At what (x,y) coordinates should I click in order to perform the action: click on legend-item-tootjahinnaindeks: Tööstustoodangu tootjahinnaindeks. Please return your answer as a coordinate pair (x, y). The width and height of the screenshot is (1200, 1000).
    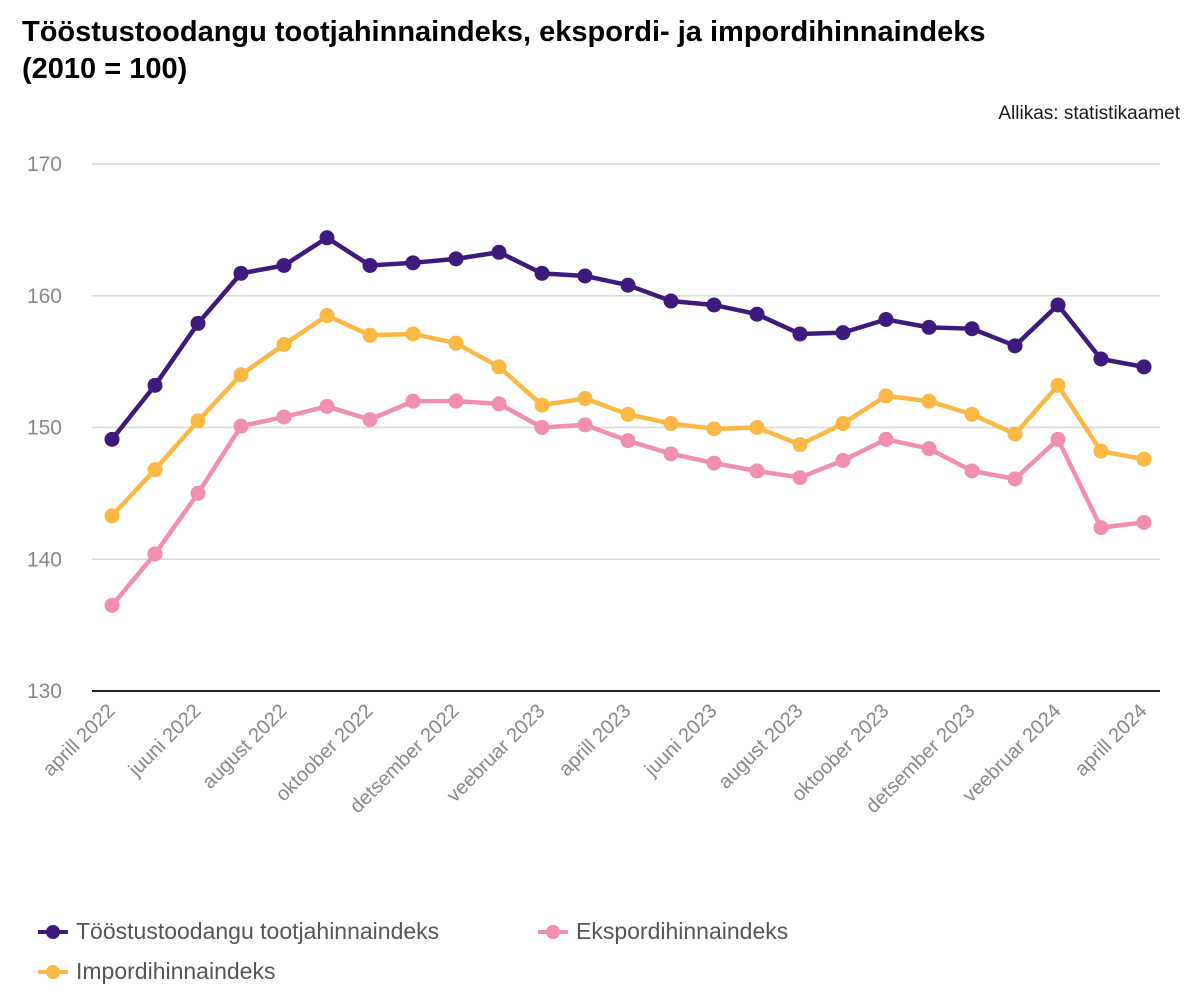
    Looking at the image, I should click on (238, 931).